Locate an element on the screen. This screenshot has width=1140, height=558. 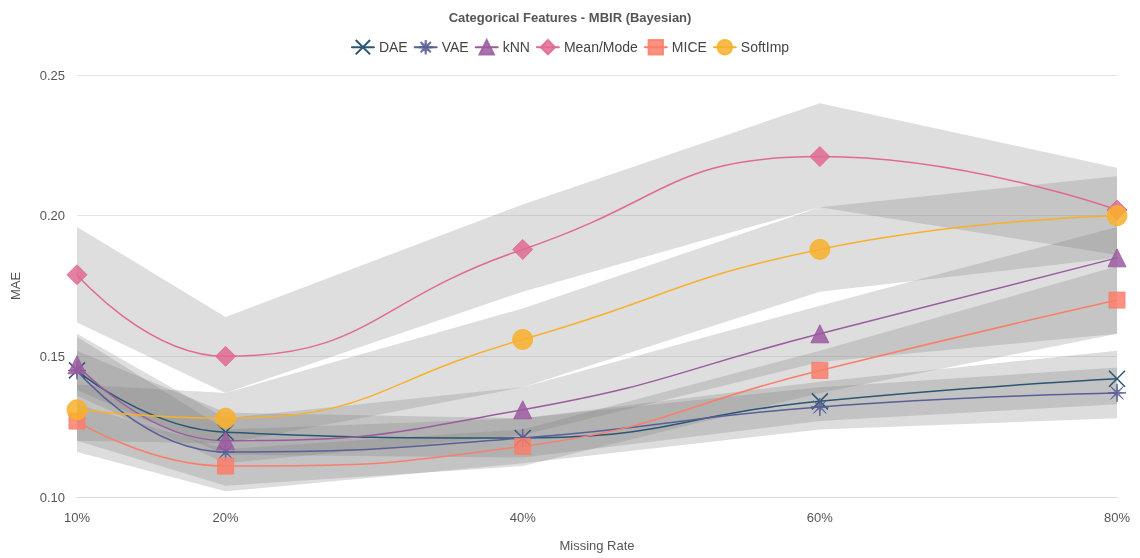
y-tick-label: 0.15 is located at coordinates (52, 356).